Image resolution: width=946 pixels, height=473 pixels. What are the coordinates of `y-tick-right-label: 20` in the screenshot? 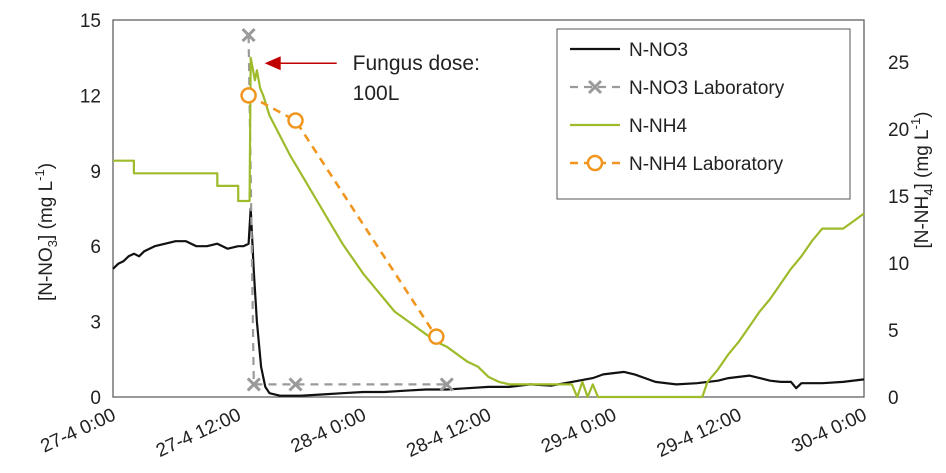 It's located at (898, 130).